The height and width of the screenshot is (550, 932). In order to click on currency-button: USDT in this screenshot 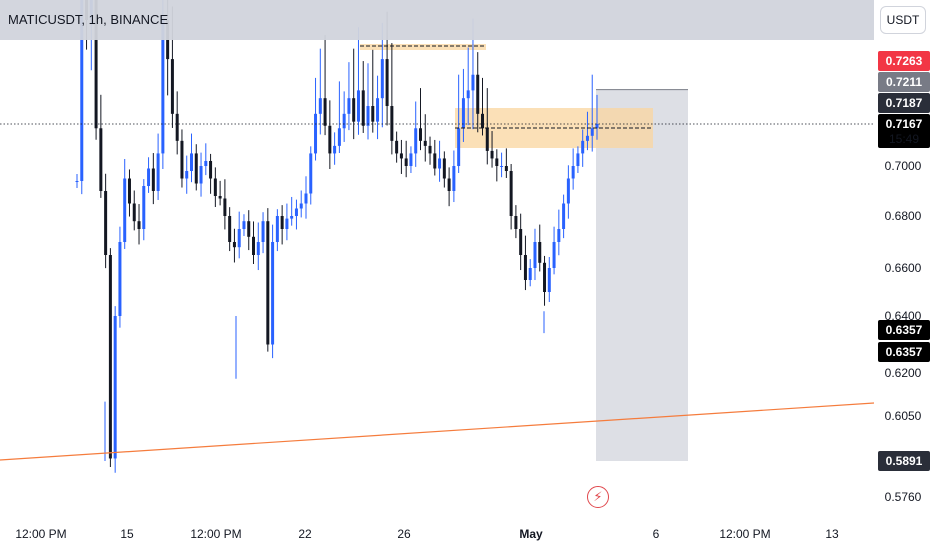, I will do `click(903, 20)`.